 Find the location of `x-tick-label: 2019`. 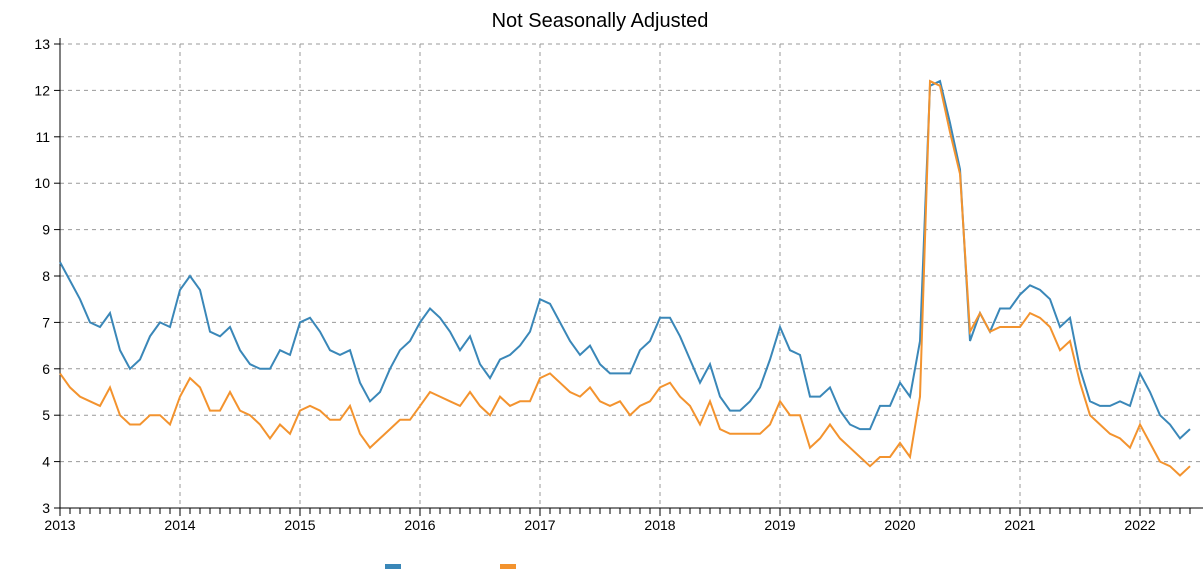

x-tick-label: 2019 is located at coordinates (779, 525).